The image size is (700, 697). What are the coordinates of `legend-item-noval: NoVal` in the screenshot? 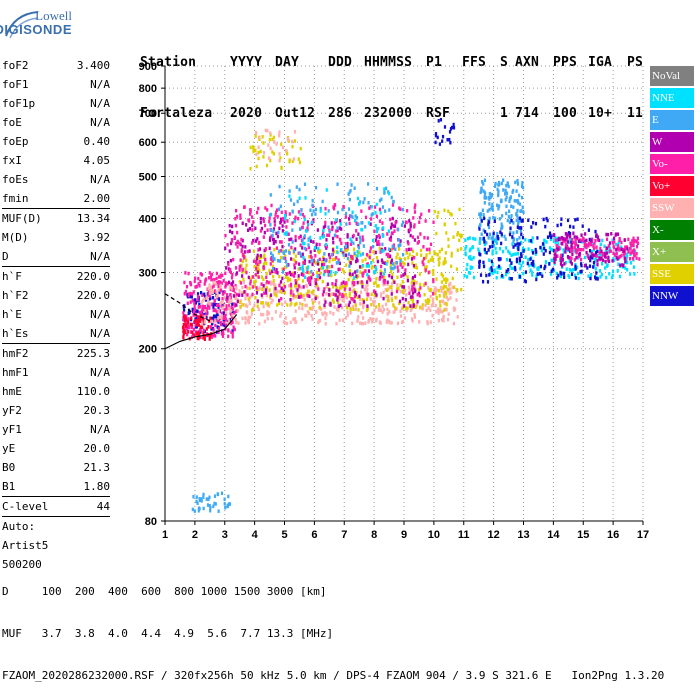 It's located at (672, 76).